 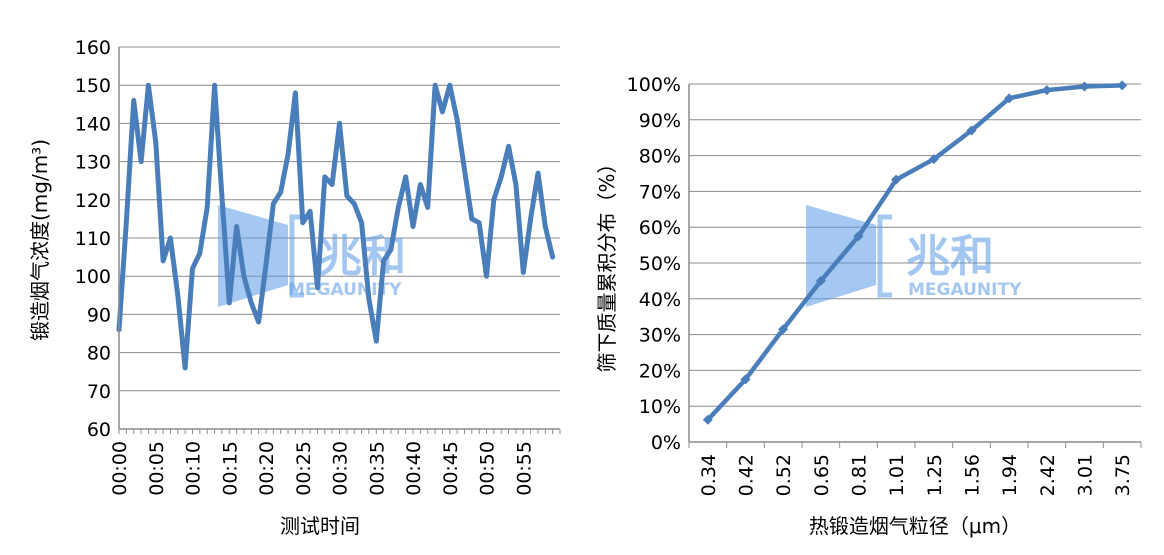 What do you see at coordinates (660, 336) in the screenshot?
I see `c2-y-tick-label: 30%` at bounding box center [660, 336].